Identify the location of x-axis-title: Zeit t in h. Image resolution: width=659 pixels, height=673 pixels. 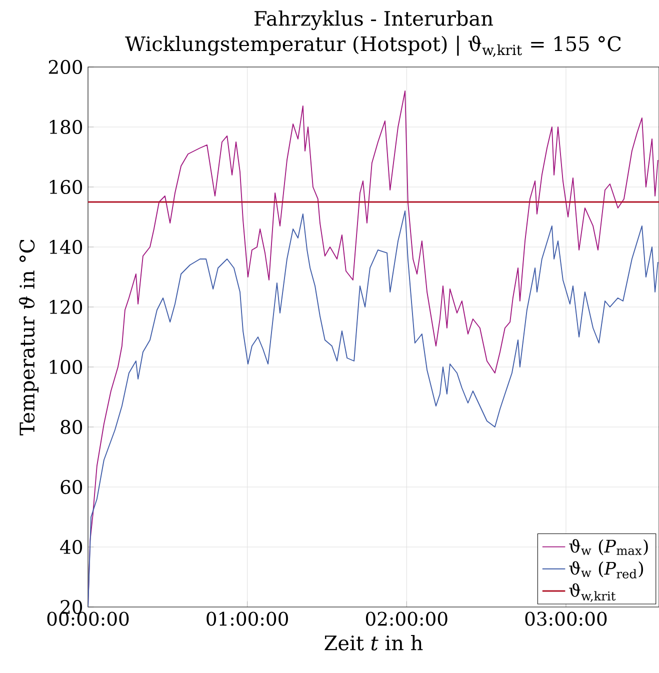
(373, 642).